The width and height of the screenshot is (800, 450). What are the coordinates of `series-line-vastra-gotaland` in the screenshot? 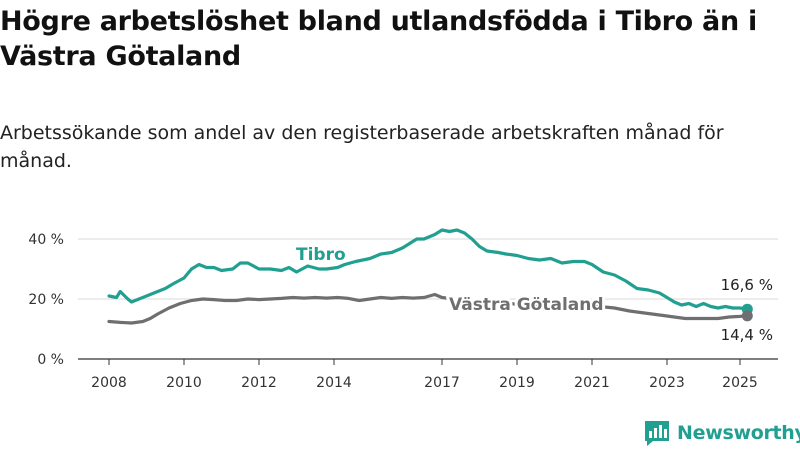 It's located at (428, 308).